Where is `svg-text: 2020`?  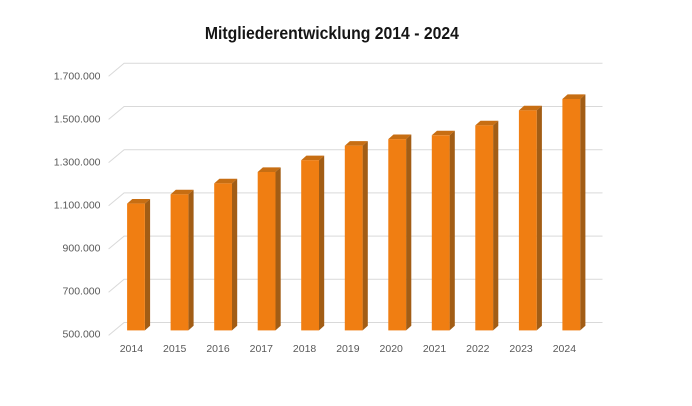 svg-text: 2020 is located at coordinates (392, 349).